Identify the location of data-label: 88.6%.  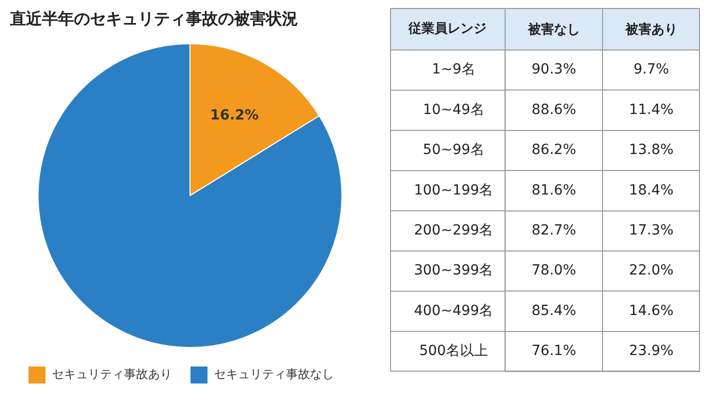
(554, 110).